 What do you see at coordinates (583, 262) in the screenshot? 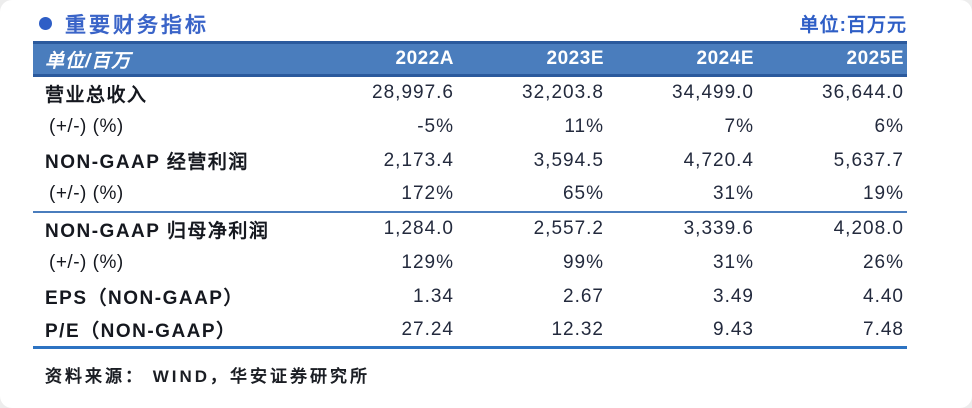
I see `cell-value: 99%` at bounding box center [583, 262].